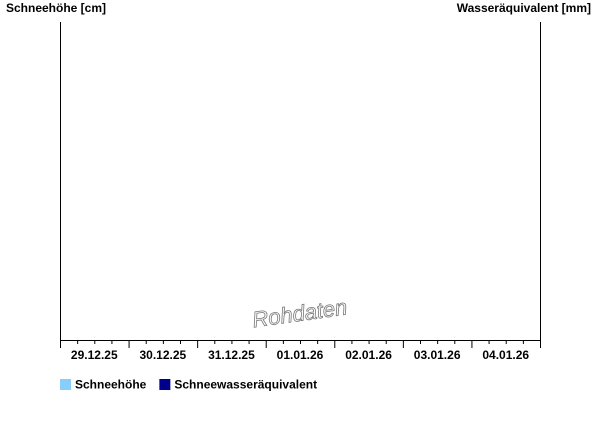 The width and height of the screenshot is (600, 426). I want to click on x-tick-label: 04.01.26, so click(505, 355).